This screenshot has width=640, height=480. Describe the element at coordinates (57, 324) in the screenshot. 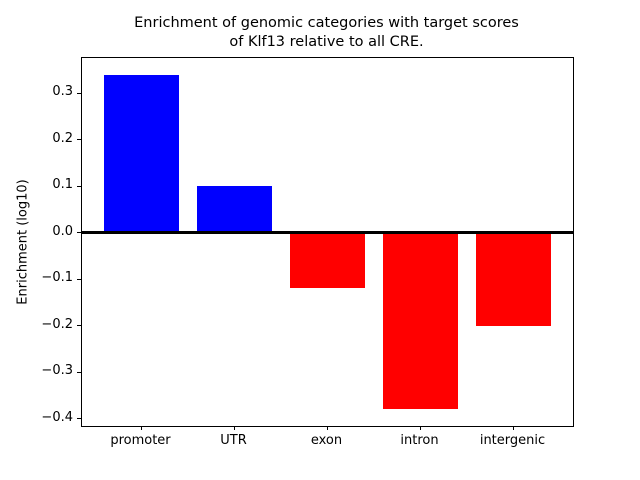

I see `y-tick-label-−0.2: −0.2` at that location.